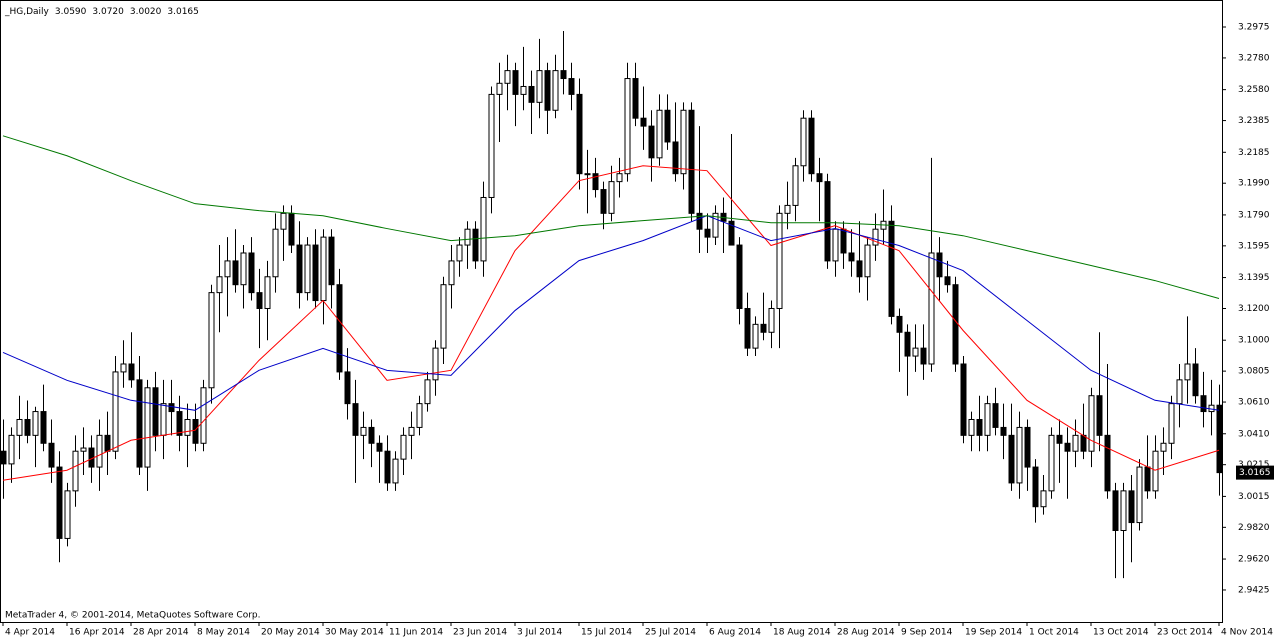  Describe the element at coordinates (1247, 633) in the screenshot. I see `x-tick-label: 4 Nov 2014` at that location.